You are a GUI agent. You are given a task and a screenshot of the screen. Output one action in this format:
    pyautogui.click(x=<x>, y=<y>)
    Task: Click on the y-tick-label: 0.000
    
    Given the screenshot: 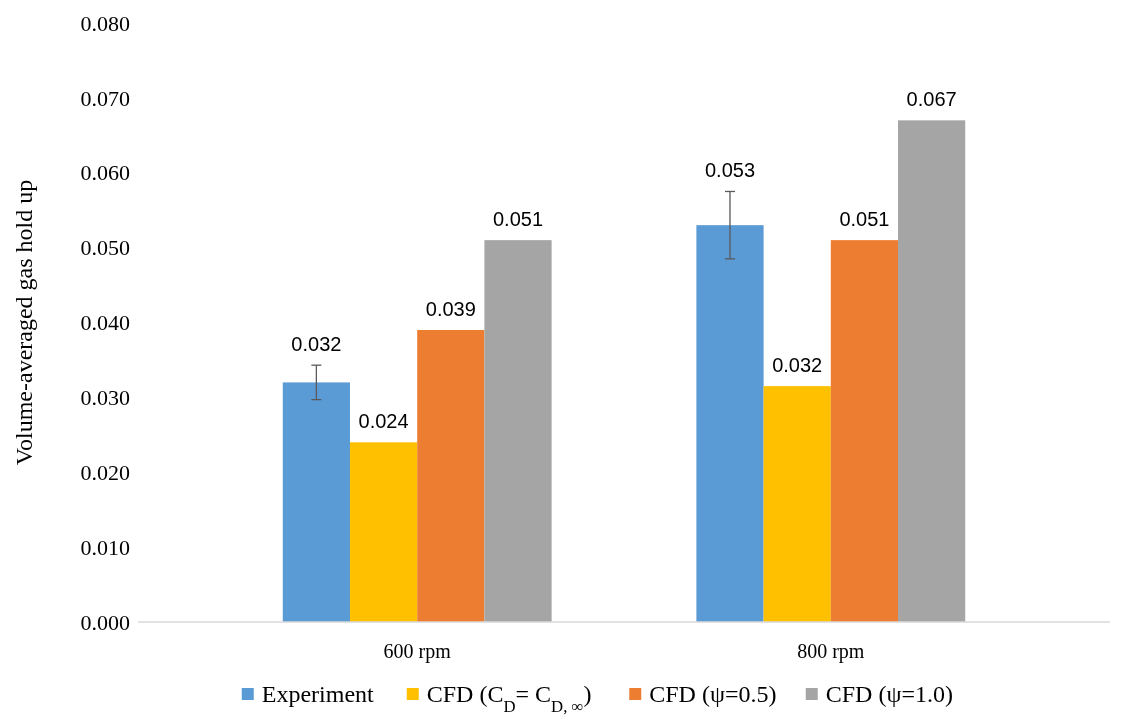 What is the action you would take?
    pyautogui.click(x=105, y=622)
    